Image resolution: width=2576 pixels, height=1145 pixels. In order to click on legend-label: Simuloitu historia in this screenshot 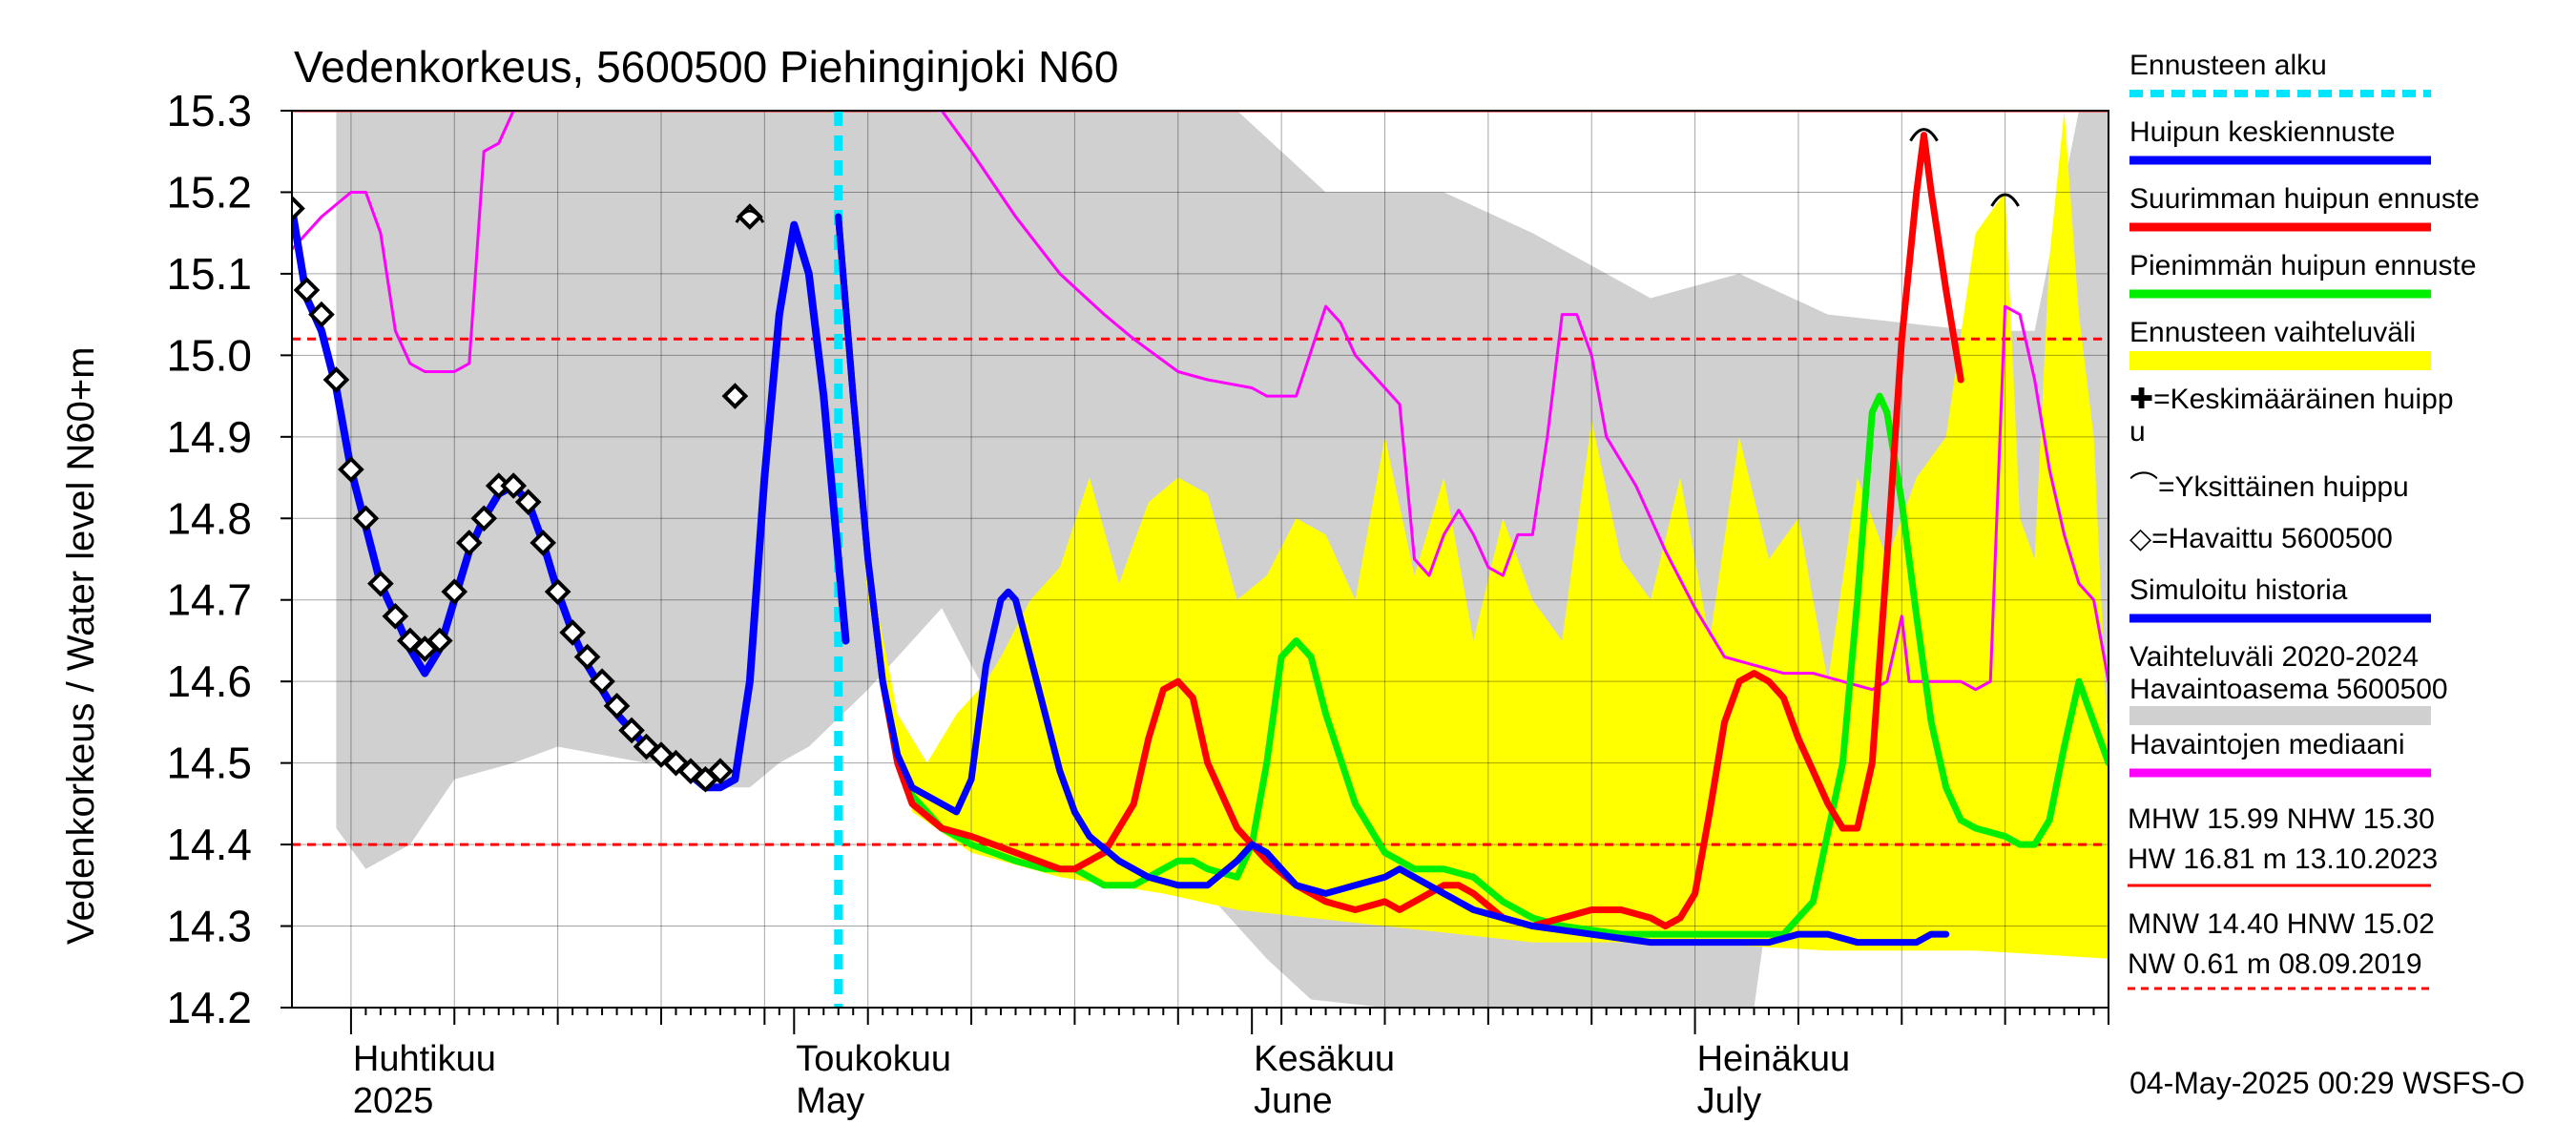, I will do `click(2238, 590)`.